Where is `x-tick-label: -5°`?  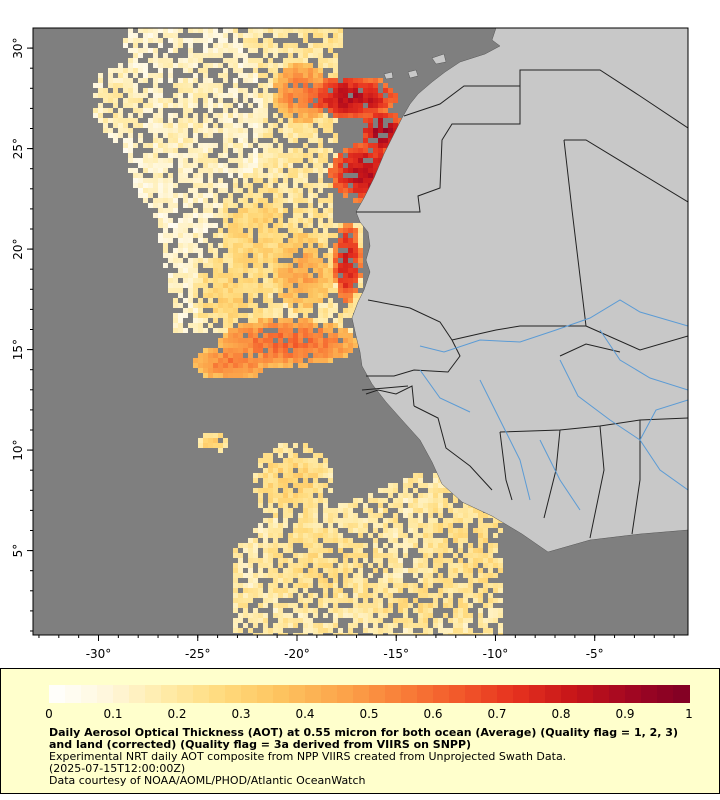 x-tick-label: -5° is located at coordinates (595, 654).